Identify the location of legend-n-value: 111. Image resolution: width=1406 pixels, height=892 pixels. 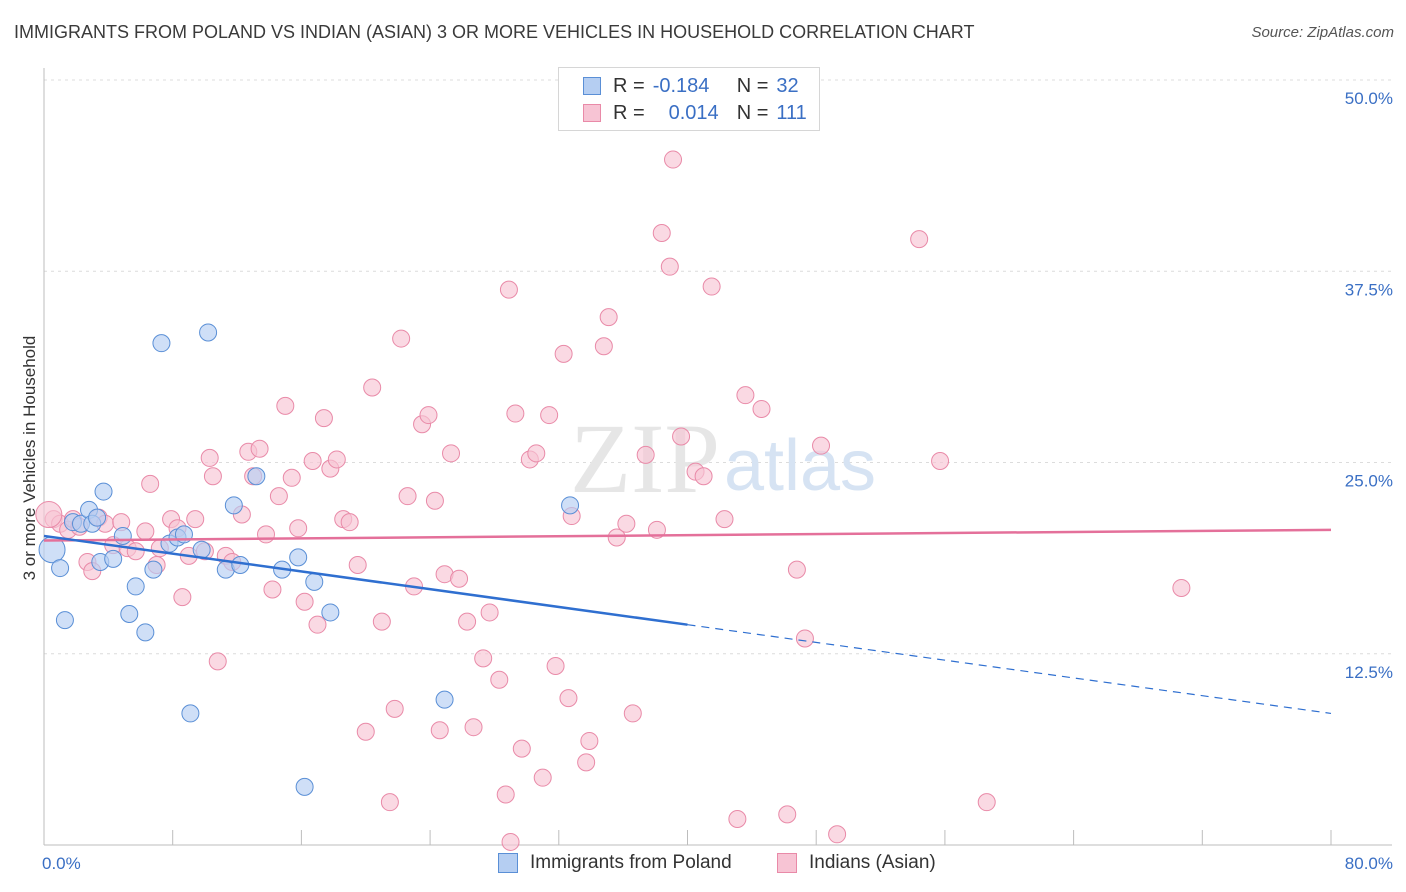
(791, 112).